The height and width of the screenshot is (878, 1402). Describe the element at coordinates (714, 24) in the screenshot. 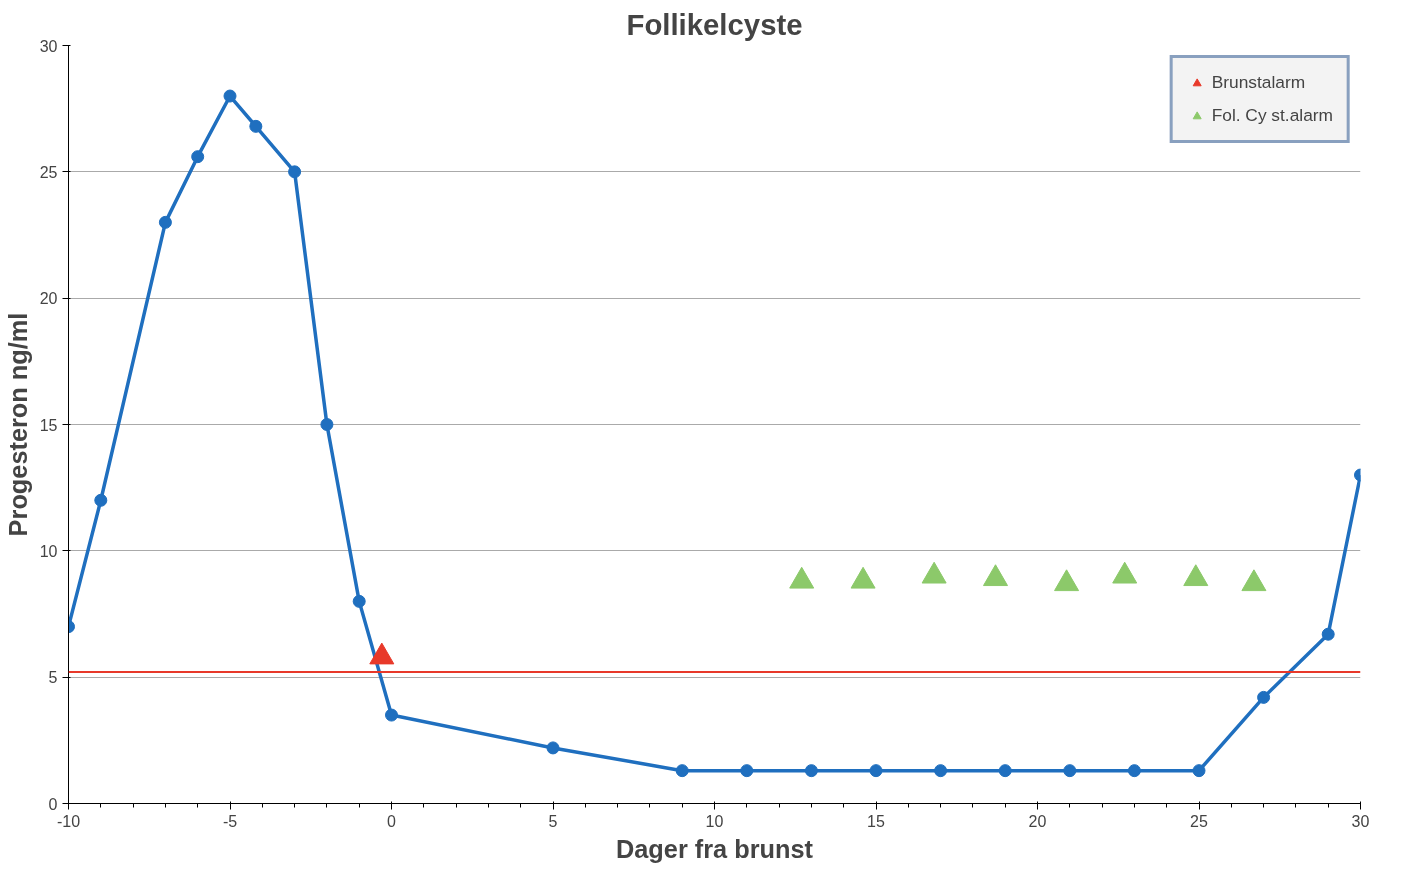

I see `chart-title: Follikelcyste` at that location.